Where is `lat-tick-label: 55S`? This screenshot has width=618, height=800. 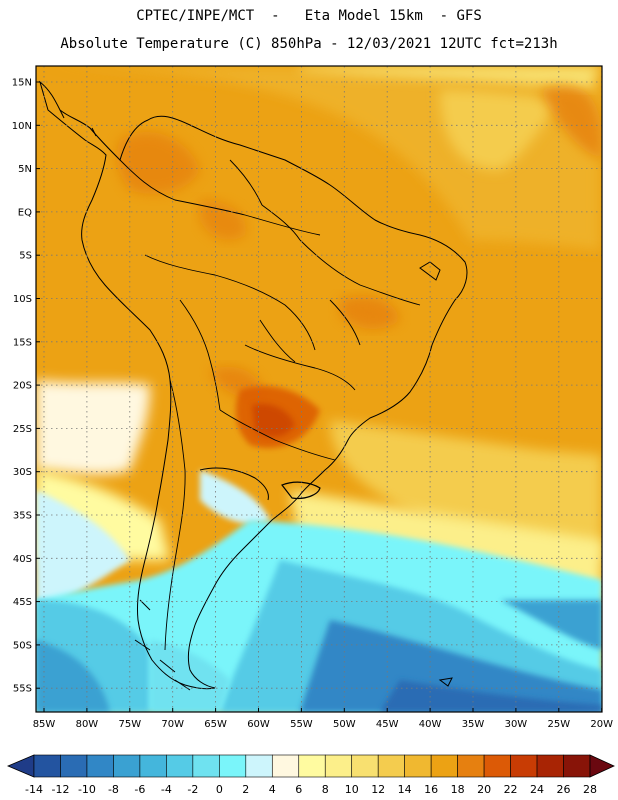 lat-tick-label: 55S is located at coordinates (22, 689).